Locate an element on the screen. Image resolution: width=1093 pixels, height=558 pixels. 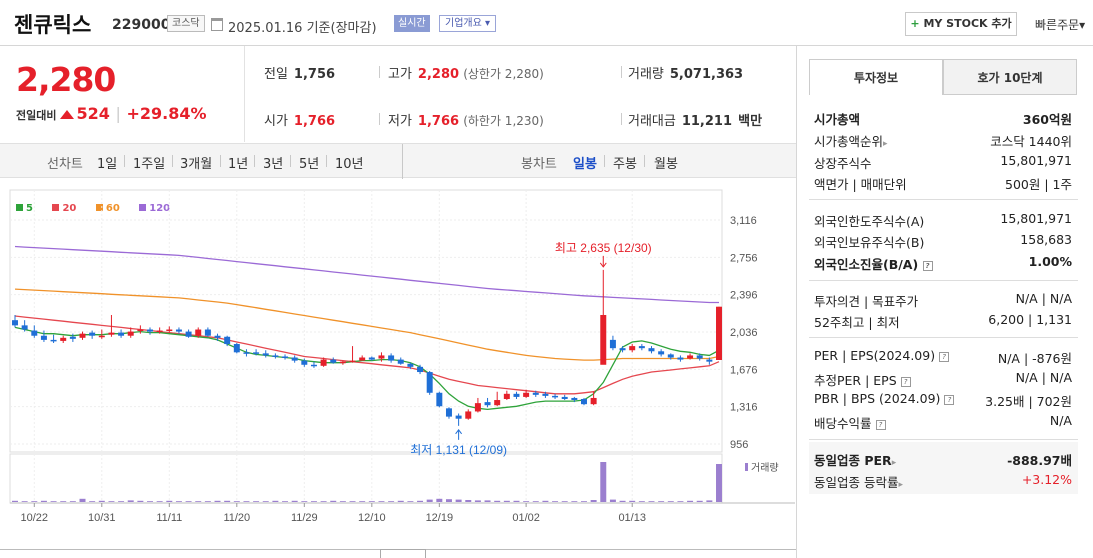
ma-legend: 5 20 60 120 is located at coordinates (101, 208).